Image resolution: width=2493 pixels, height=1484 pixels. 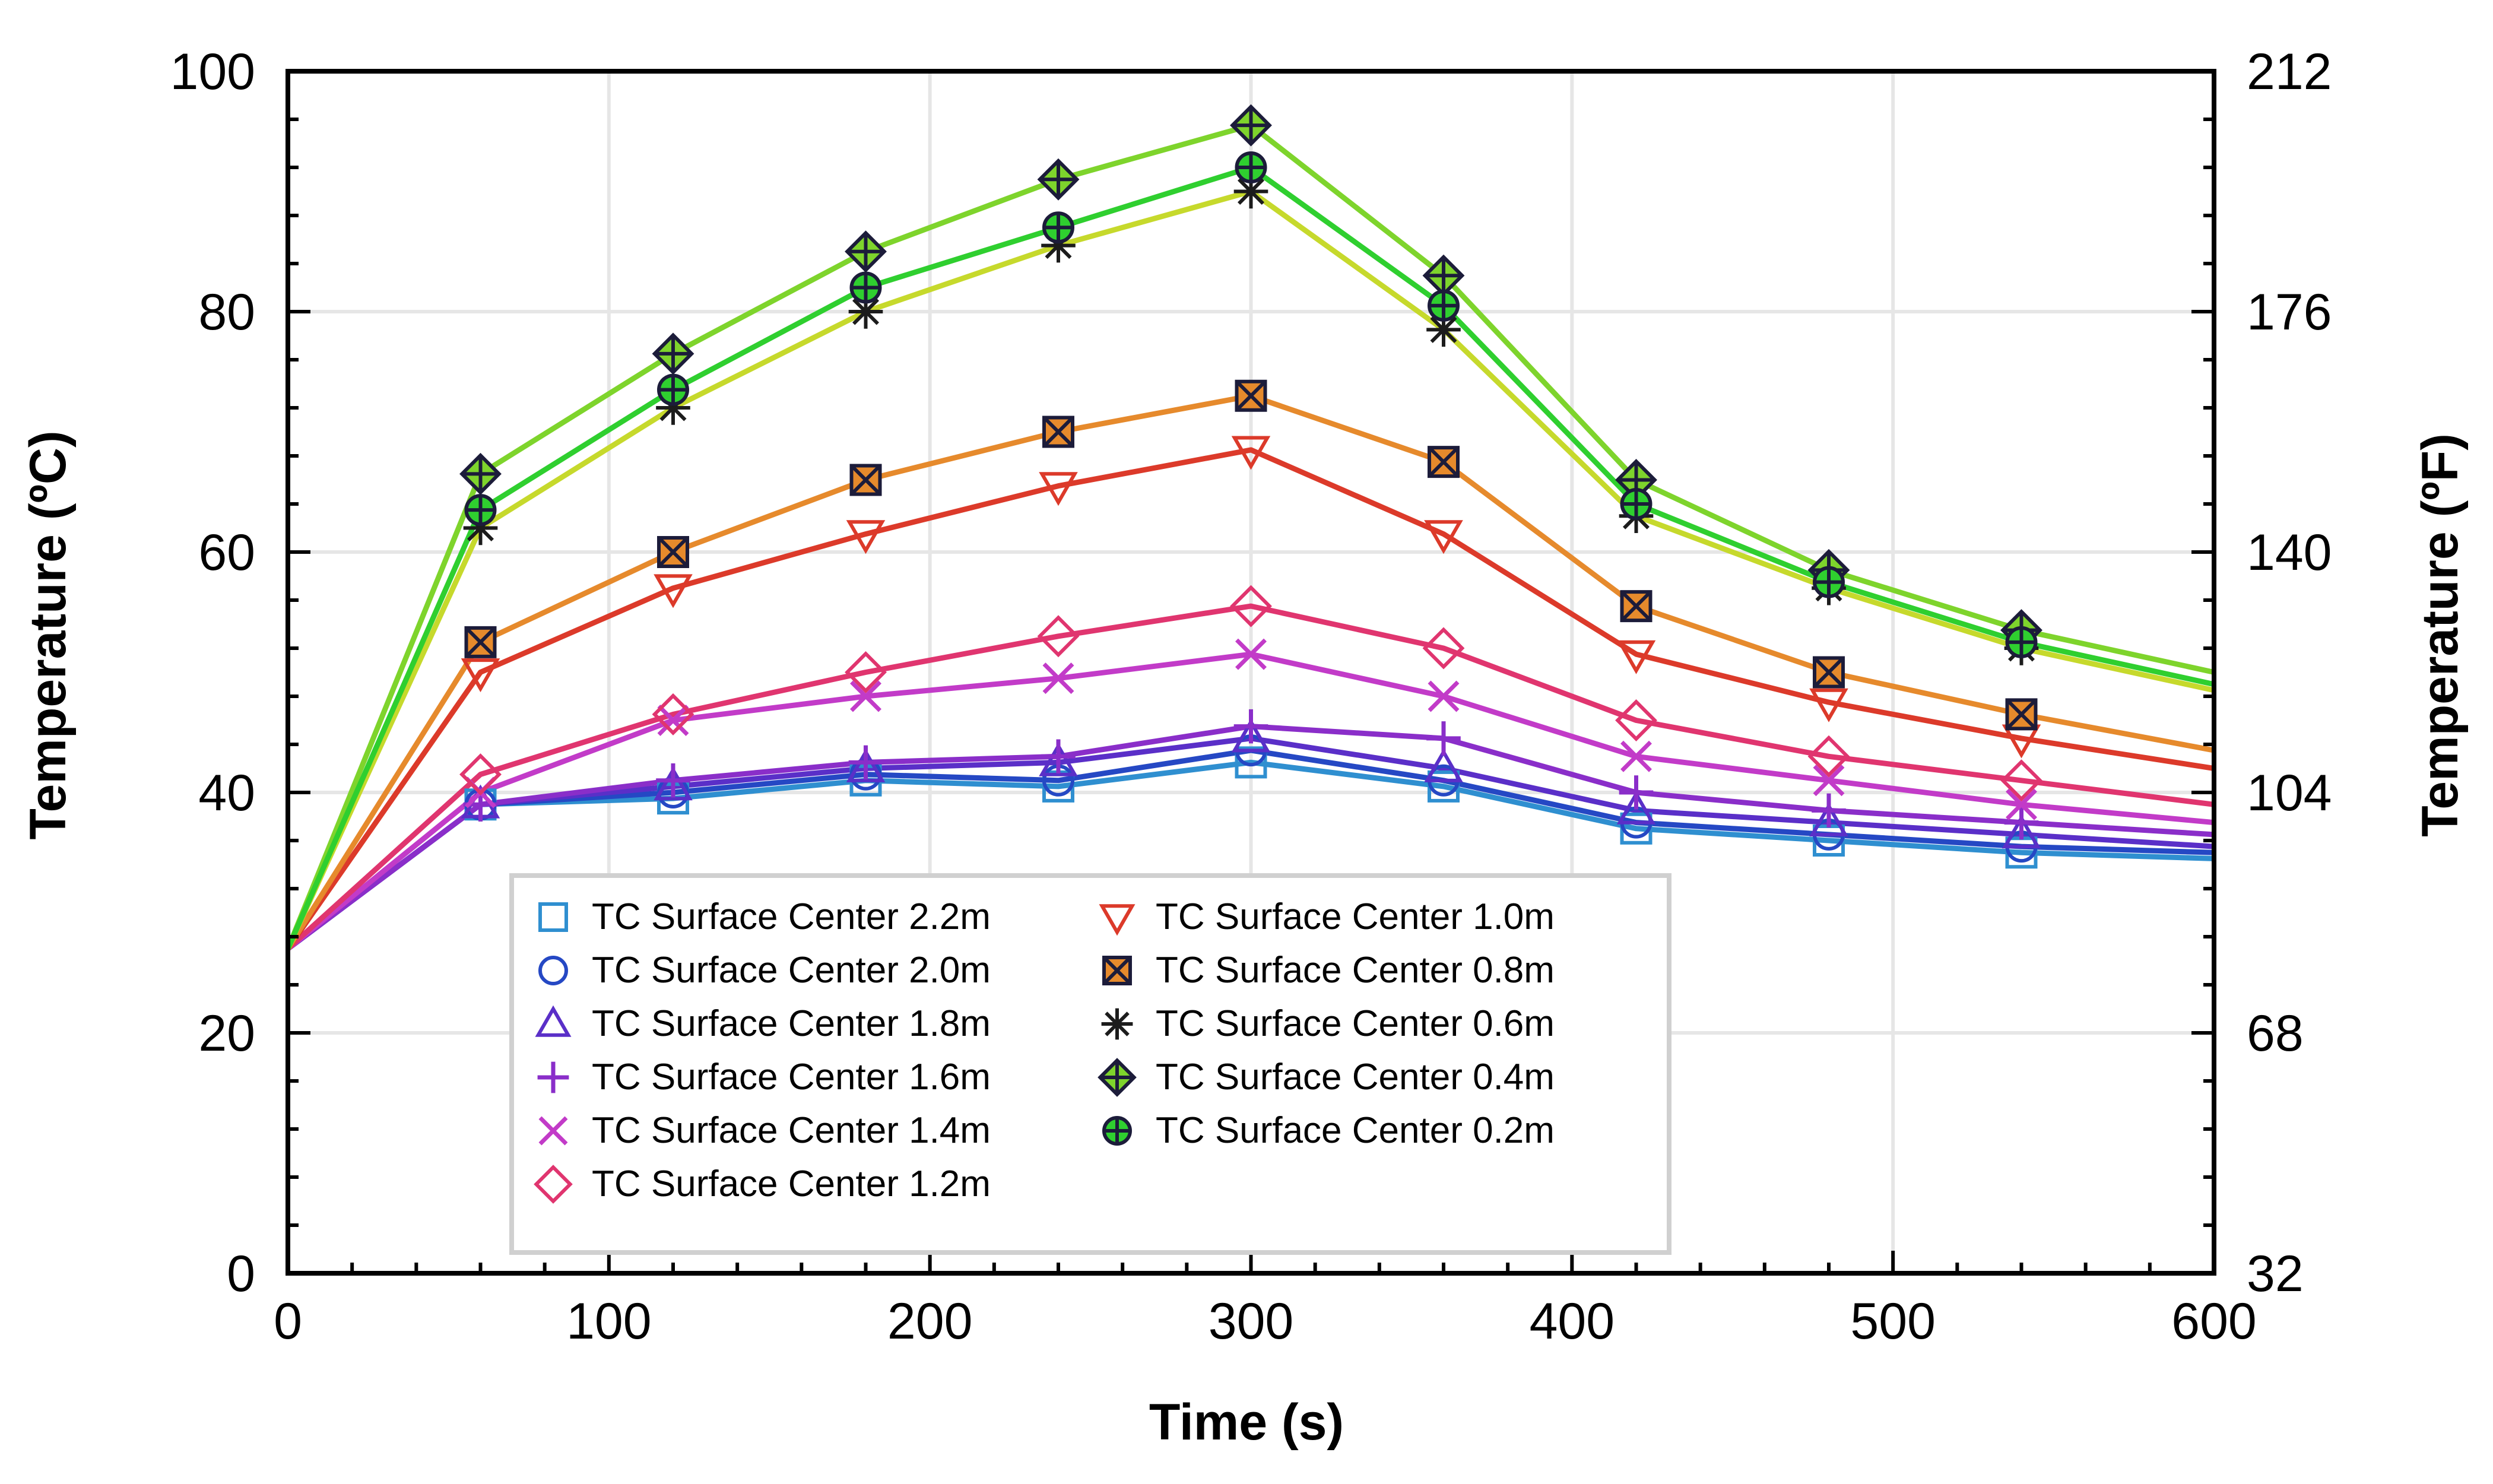 I want to click on legend-item: TC Surface Center 0.2m, so click(x=1328, y=1130).